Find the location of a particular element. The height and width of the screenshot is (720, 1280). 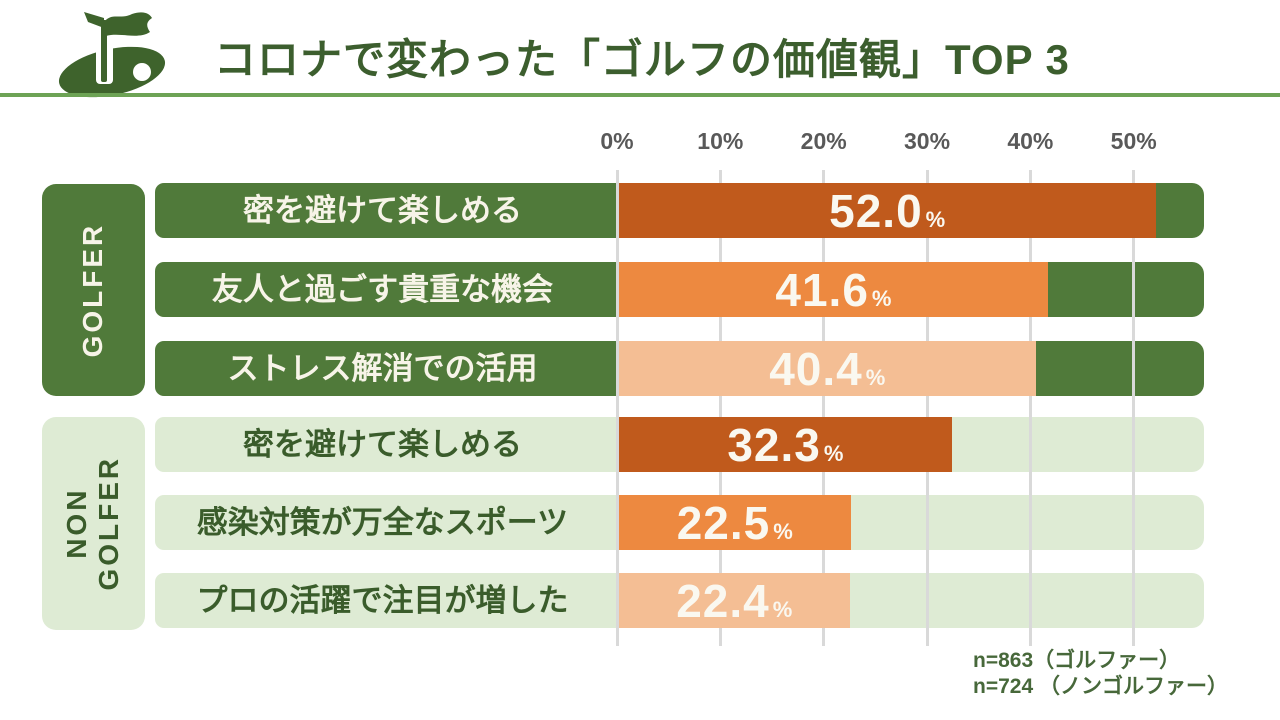

group-band-non-golfer-label: NON GOLFER is located at coordinates (93, 523).